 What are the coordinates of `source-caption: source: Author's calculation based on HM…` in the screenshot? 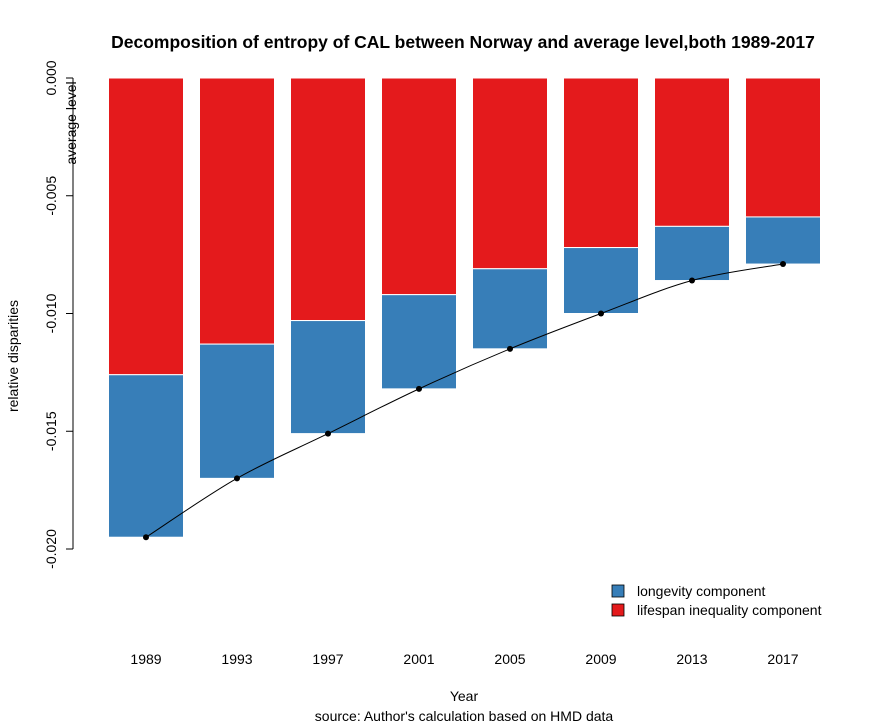 It's located at (464, 716).